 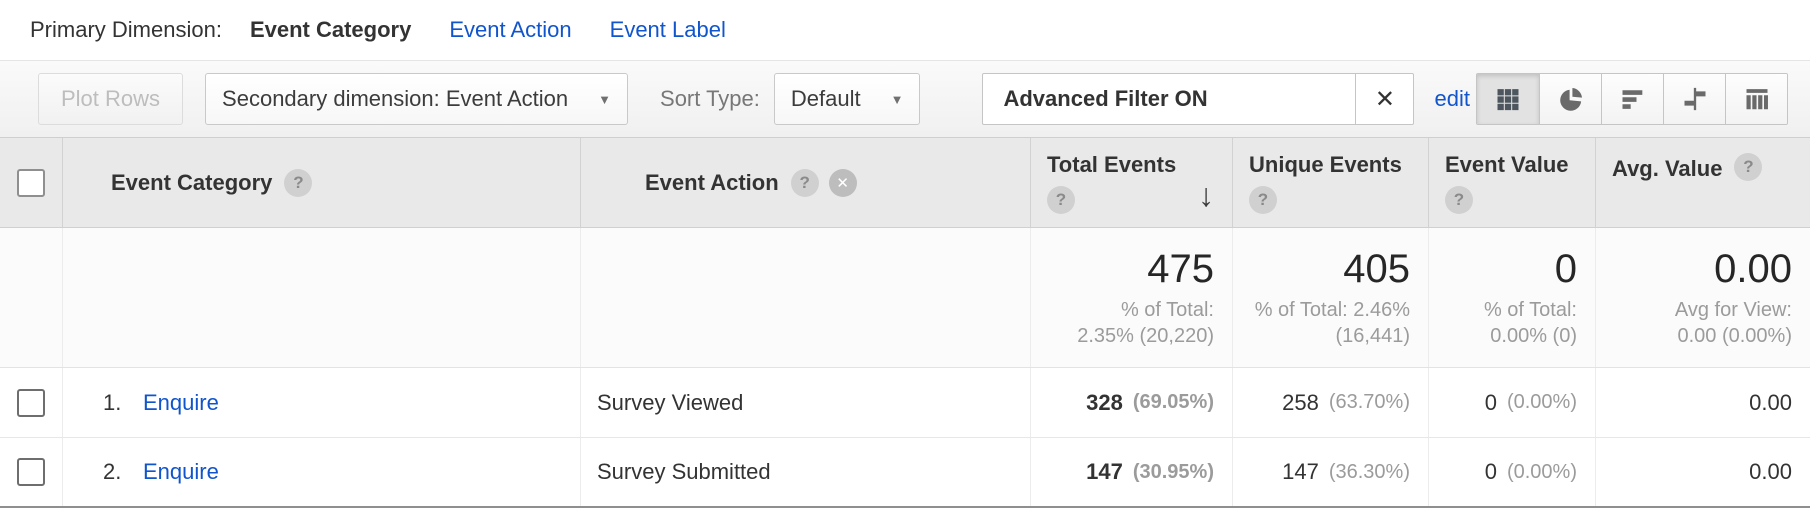 I want to click on sort-type-value: Default, so click(x=825, y=98).